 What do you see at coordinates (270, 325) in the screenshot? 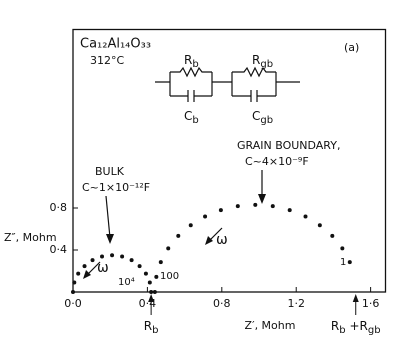
I see `x-axis-label: Z′, Mohm` at bounding box center [270, 325].